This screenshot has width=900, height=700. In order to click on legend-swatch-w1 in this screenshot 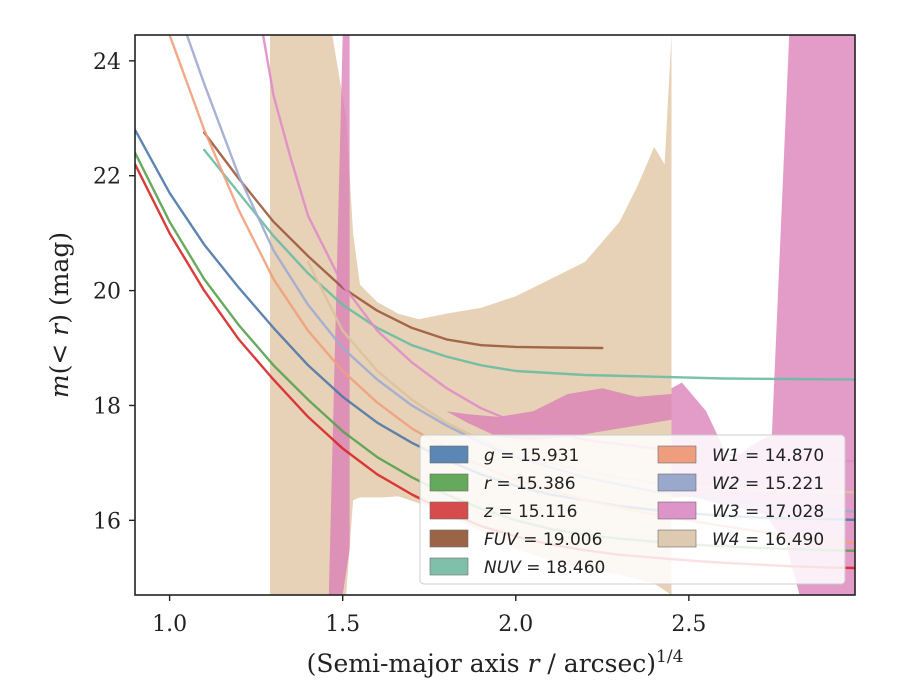, I will do `click(677, 454)`.